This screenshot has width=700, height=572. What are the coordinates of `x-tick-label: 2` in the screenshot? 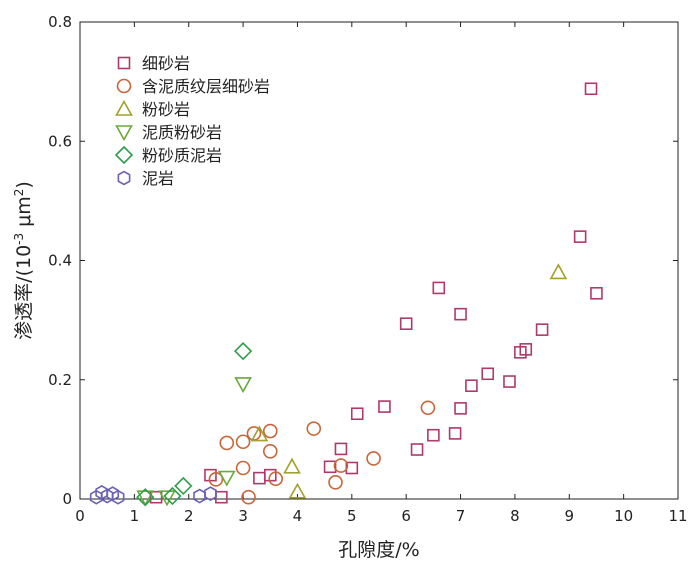 It's located at (189, 516).